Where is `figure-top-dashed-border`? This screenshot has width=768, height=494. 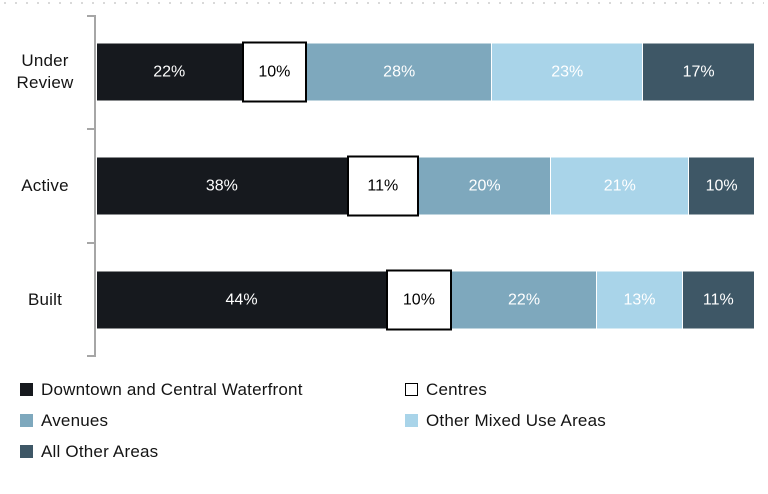
figure-top-dashed-border is located at coordinates (384, 3).